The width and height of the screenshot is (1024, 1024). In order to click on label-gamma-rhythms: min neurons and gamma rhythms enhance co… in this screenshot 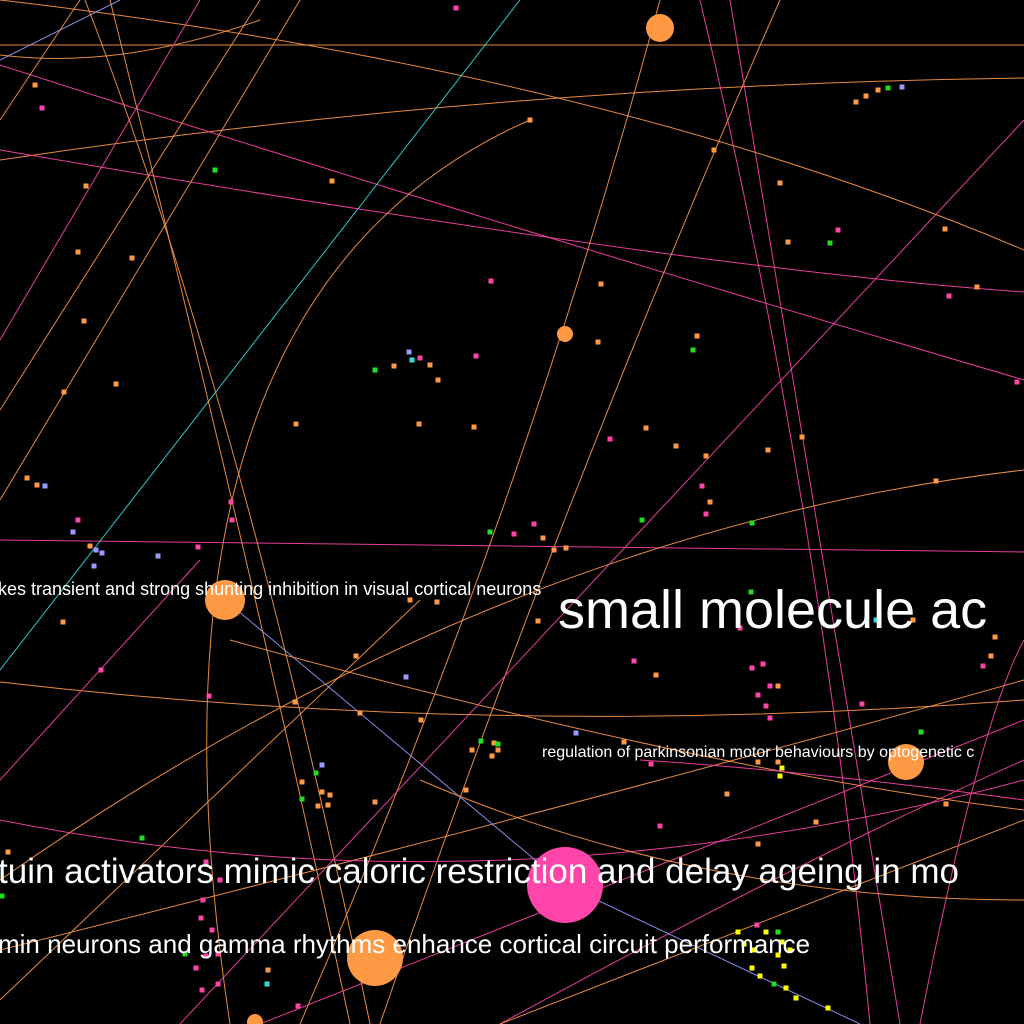, I will do `click(405, 944)`.